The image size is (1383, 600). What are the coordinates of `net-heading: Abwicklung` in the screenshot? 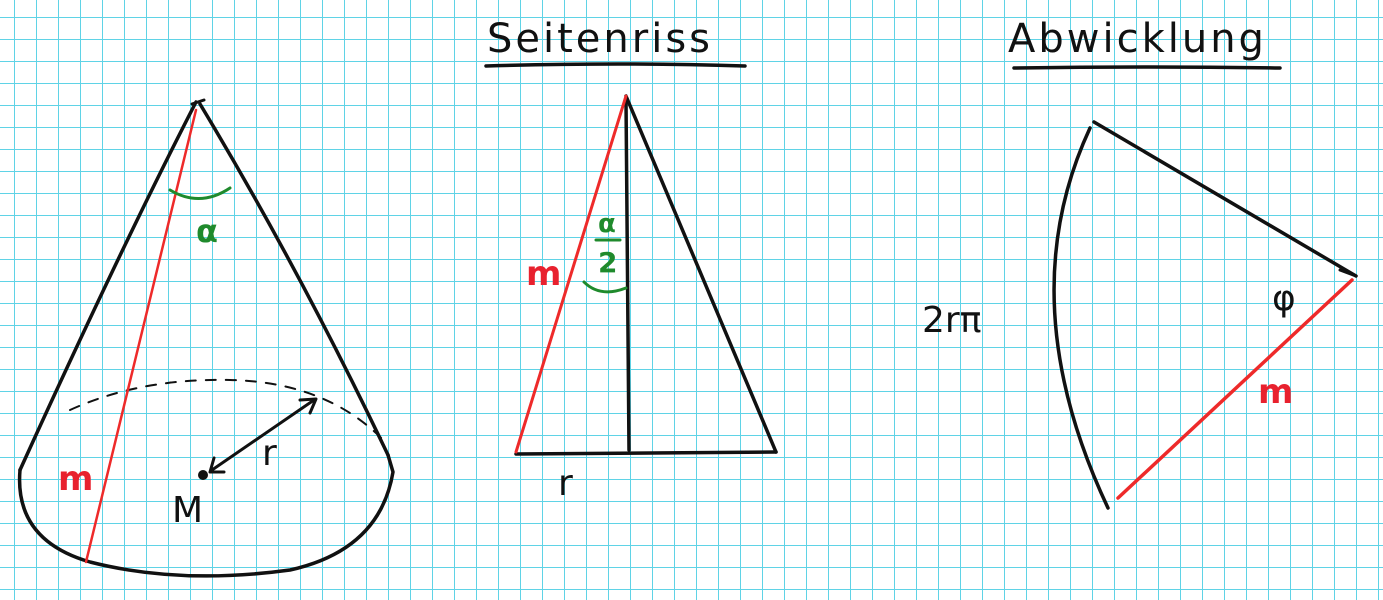 It's located at (1137, 39).